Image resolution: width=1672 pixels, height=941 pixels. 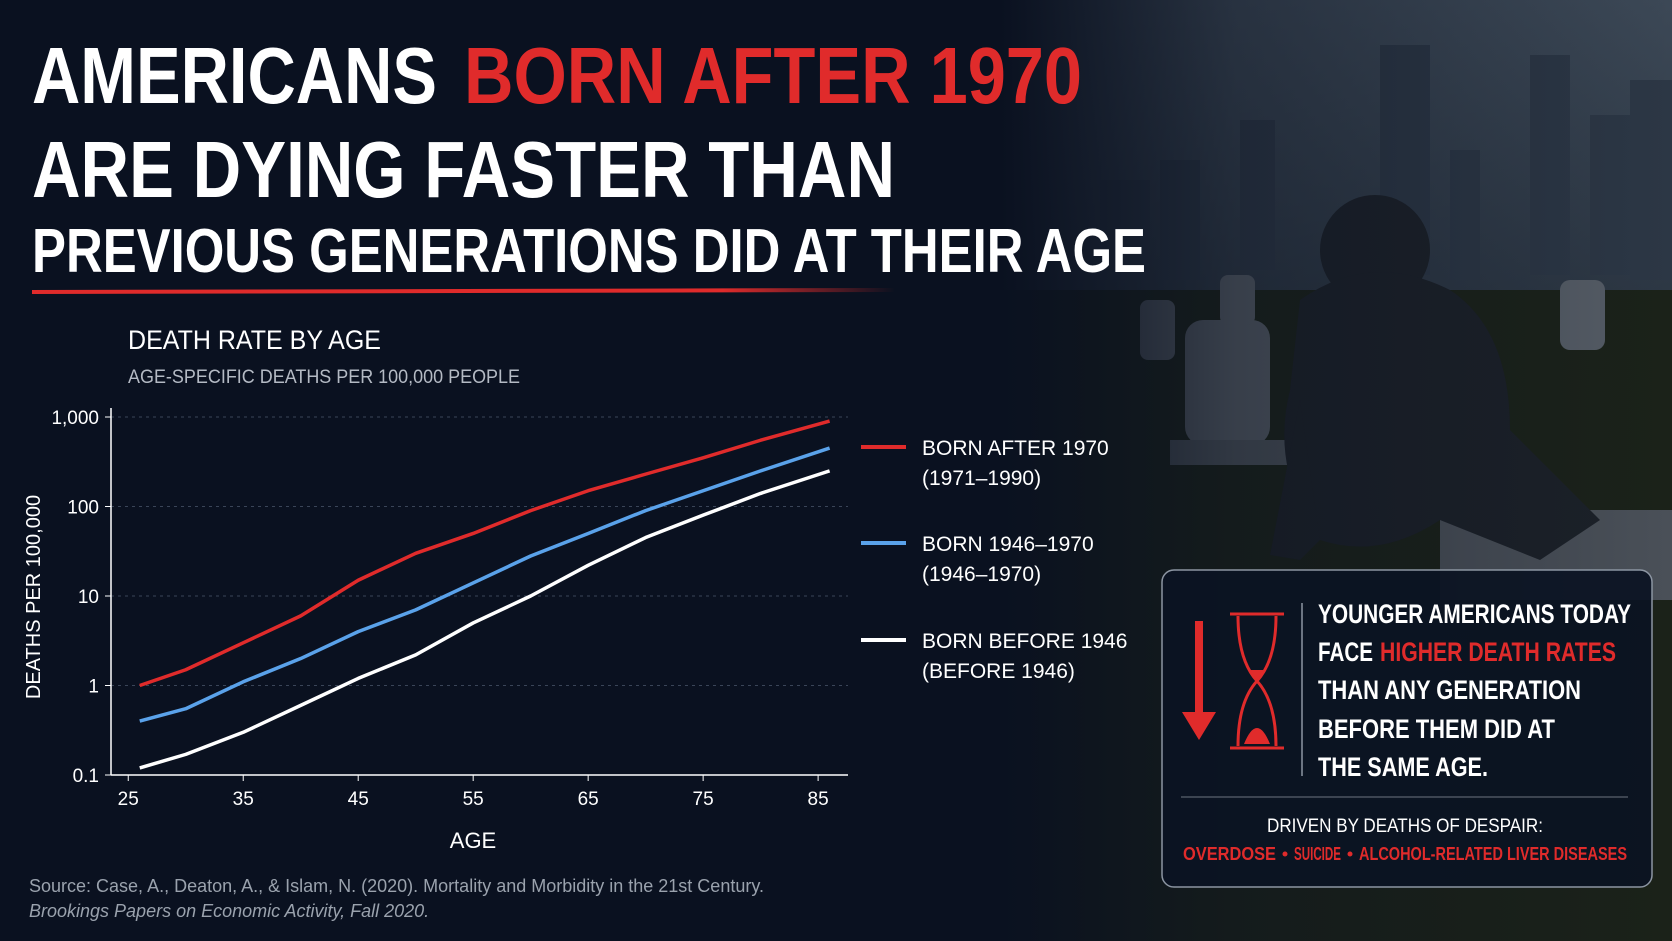 What do you see at coordinates (1317, 854) in the screenshot?
I see `cause: SUICIDE` at bounding box center [1317, 854].